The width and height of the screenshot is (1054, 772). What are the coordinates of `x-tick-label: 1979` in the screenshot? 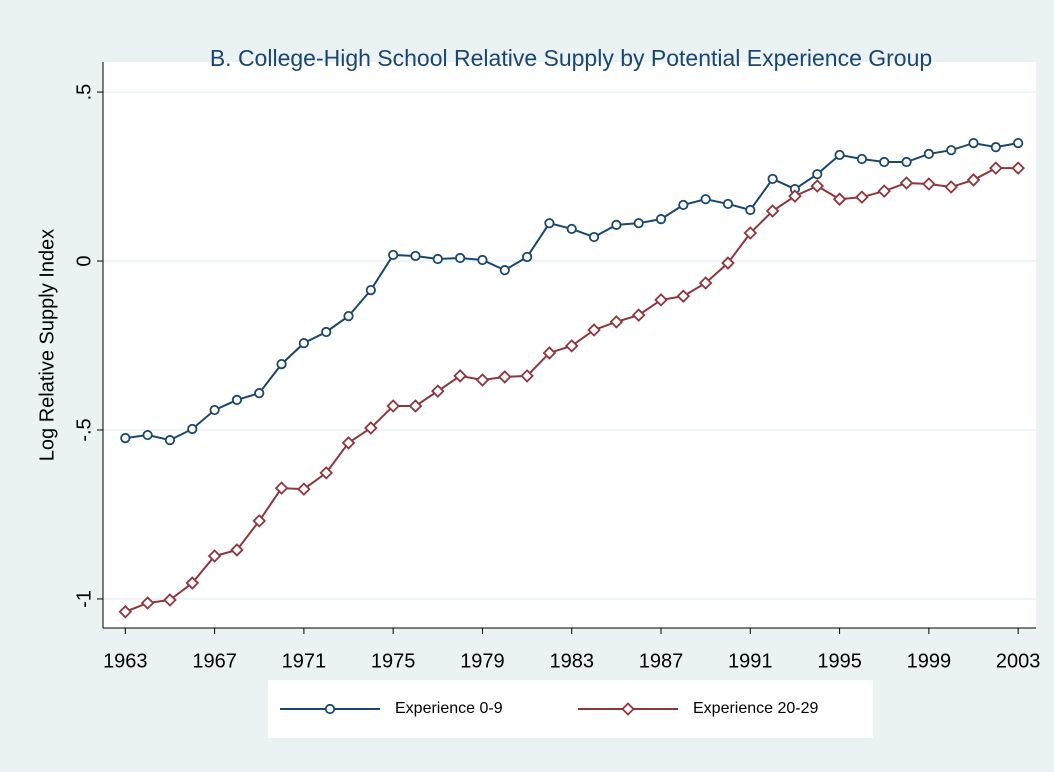 It's located at (482, 661).